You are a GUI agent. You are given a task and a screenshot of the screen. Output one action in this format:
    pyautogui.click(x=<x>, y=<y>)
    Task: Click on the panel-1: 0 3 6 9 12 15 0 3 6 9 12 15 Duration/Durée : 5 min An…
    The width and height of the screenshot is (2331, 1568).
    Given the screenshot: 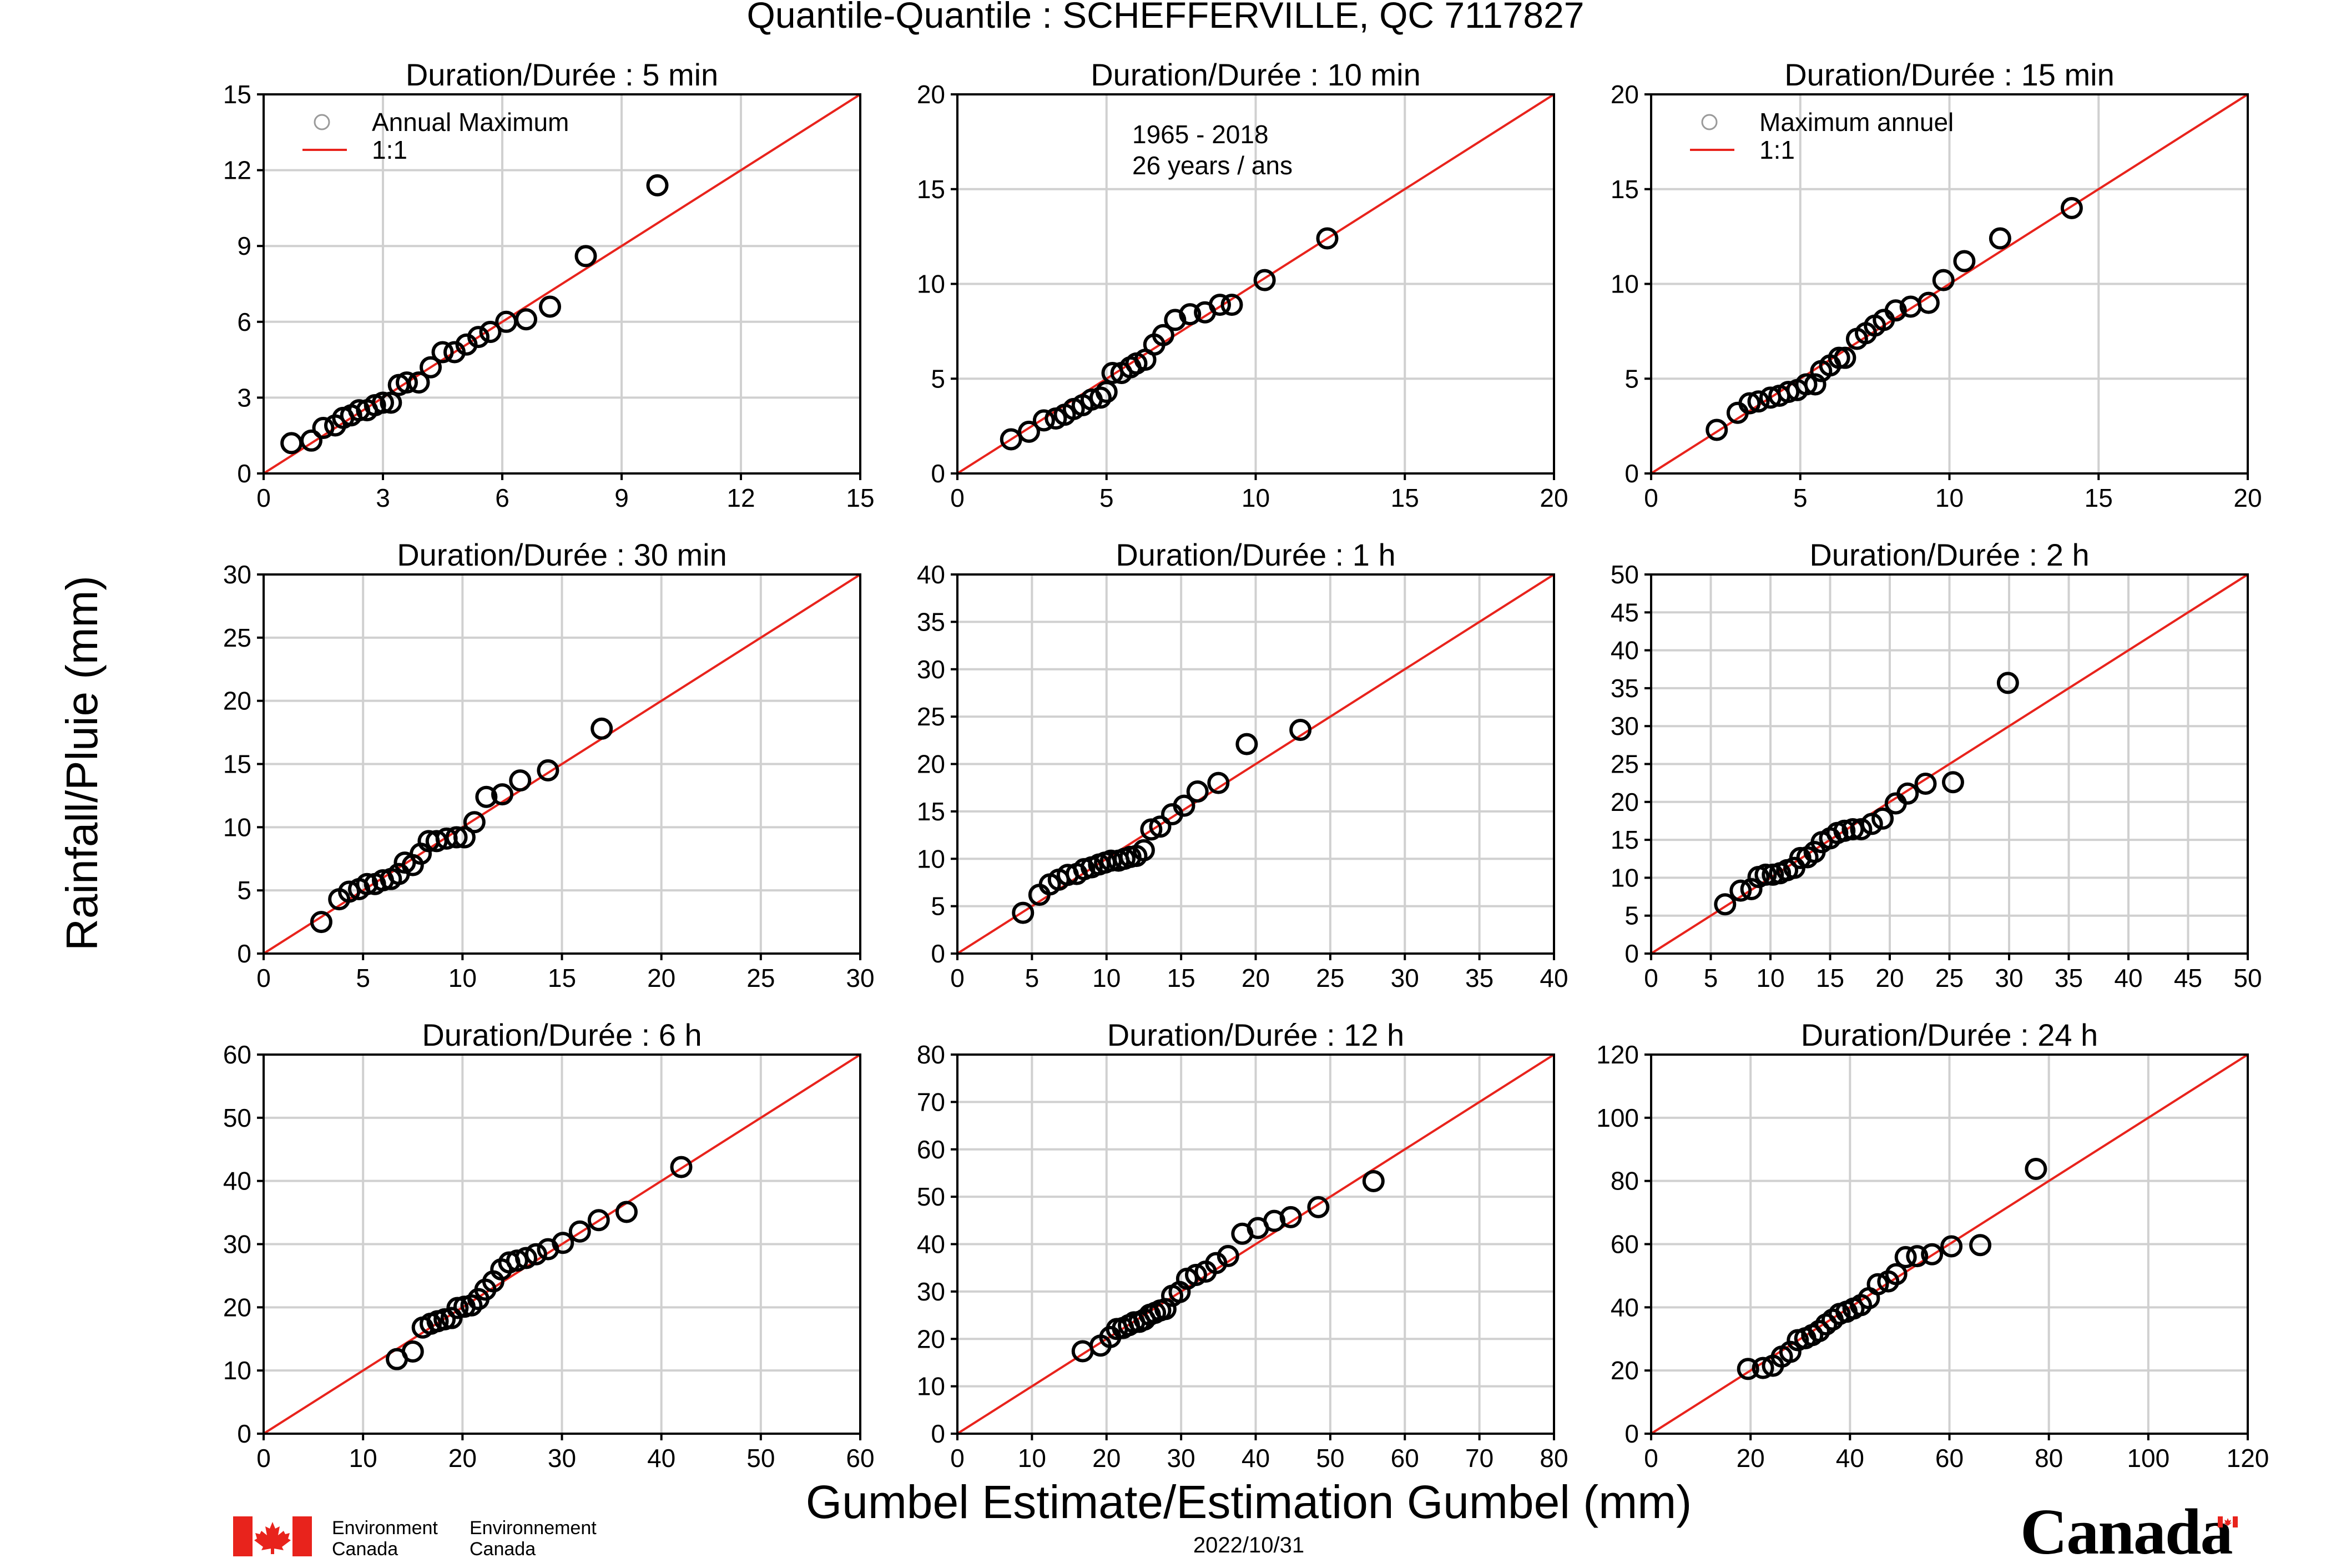 What is the action you would take?
    pyautogui.click(x=549, y=285)
    